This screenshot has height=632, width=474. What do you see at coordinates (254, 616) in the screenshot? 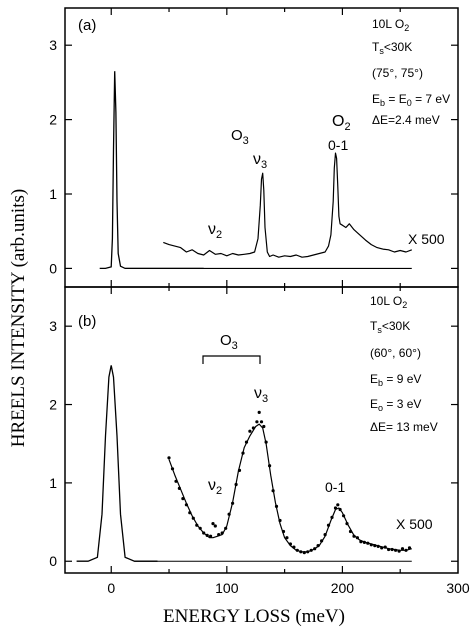
I see `x-axis-label: ENERGY LOSS (meV)` at bounding box center [254, 616].